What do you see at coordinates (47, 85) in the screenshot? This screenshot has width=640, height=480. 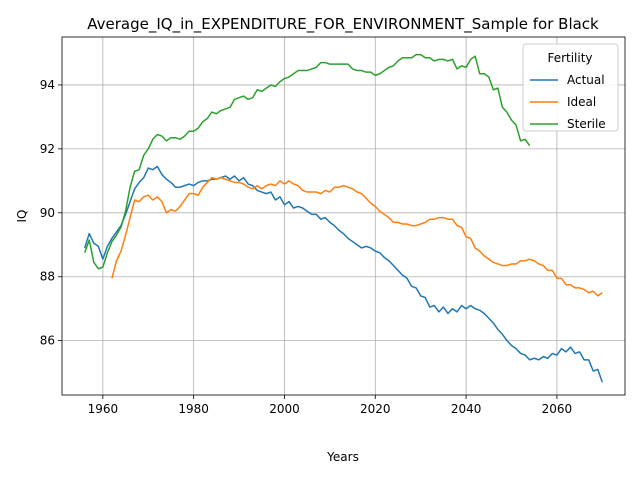 I see `y-tick-label: 94` at bounding box center [47, 85].